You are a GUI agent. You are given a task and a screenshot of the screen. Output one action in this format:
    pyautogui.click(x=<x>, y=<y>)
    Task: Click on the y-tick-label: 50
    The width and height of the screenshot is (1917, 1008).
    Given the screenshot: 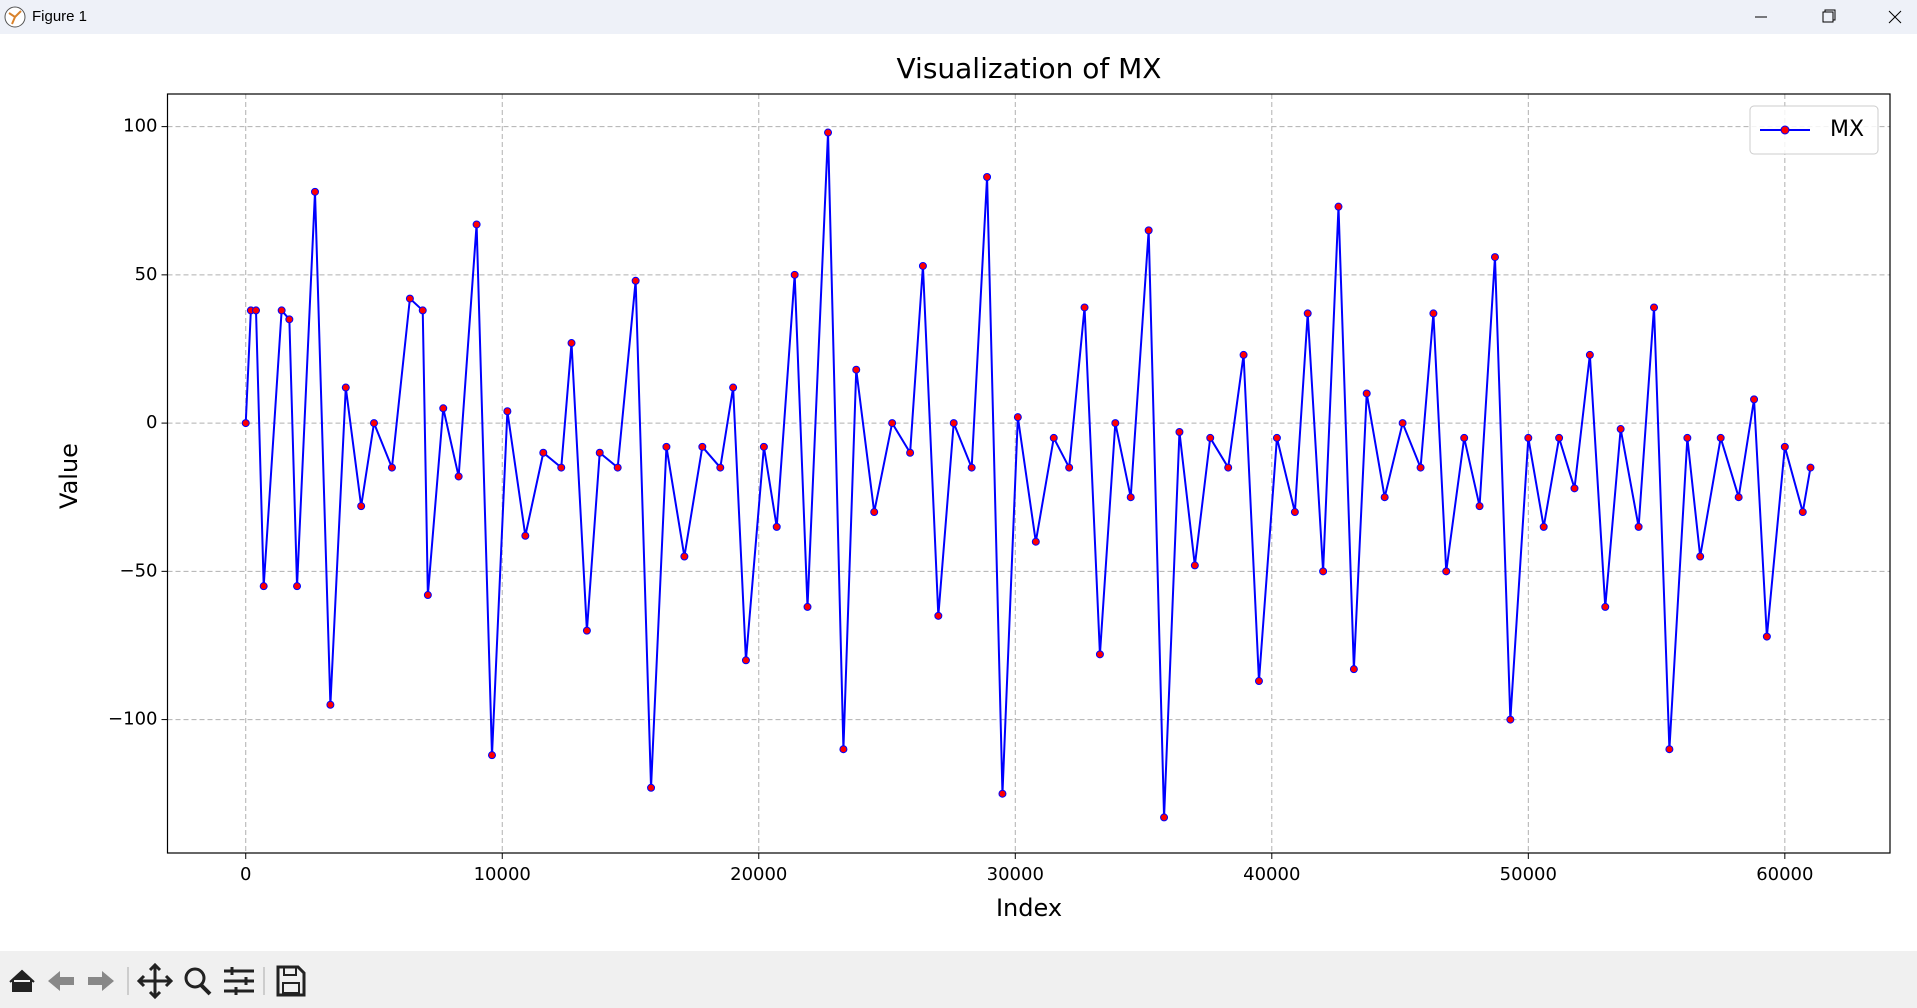 What is the action you would take?
    pyautogui.click(x=146, y=274)
    